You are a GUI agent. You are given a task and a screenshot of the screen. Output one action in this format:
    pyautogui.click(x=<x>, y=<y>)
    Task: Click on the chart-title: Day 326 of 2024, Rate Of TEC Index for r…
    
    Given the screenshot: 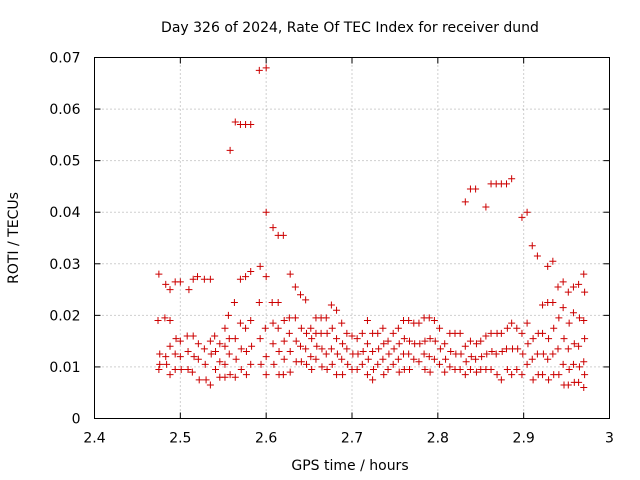 What is the action you would take?
    pyautogui.click(x=350, y=28)
    